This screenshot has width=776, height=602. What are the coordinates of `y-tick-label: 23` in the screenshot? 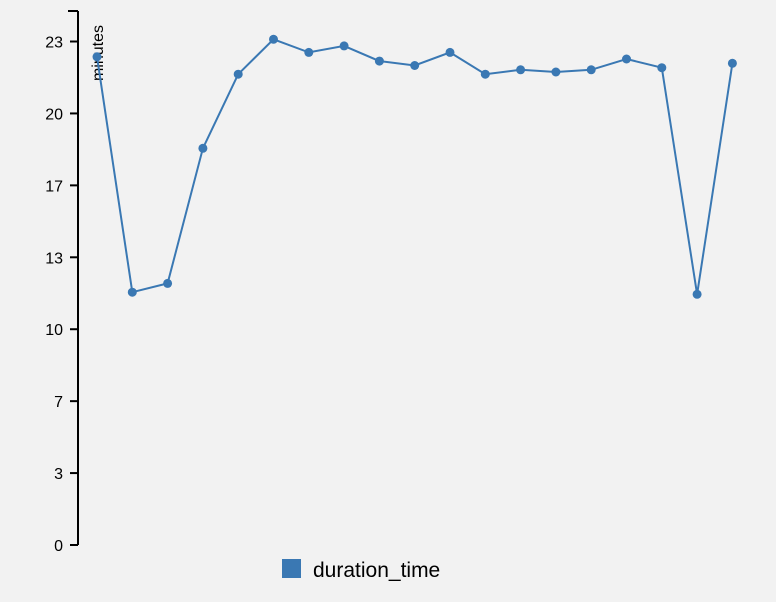 It's located at (54, 43).